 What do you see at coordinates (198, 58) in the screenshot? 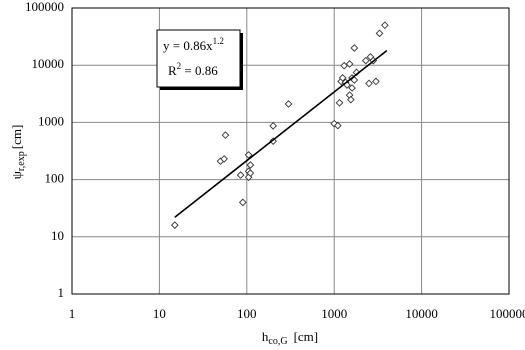
I see `annotation-box` at bounding box center [198, 58].